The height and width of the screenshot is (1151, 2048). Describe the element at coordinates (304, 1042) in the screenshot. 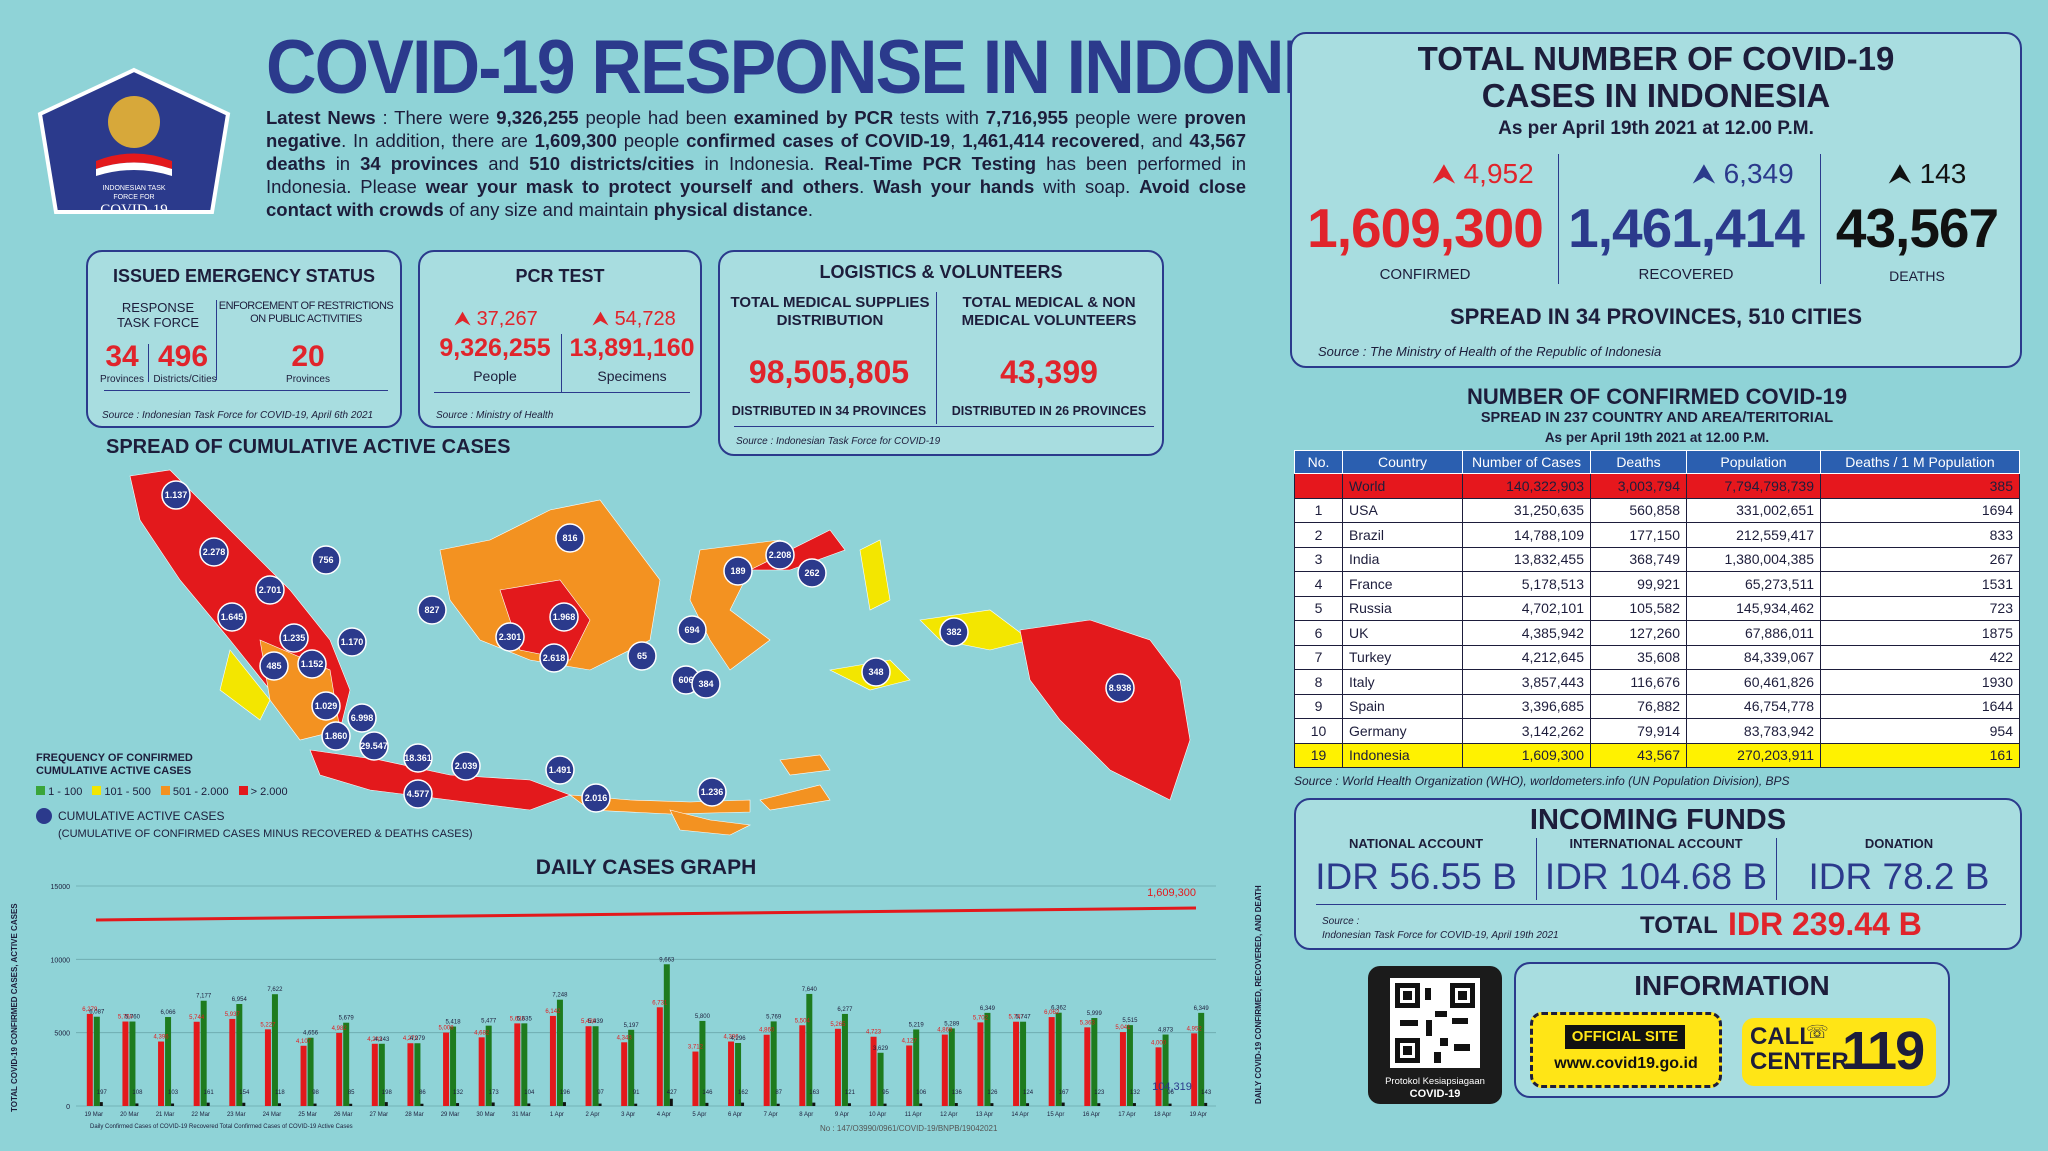

I see `confirmed-value-label: 4,107` at that location.